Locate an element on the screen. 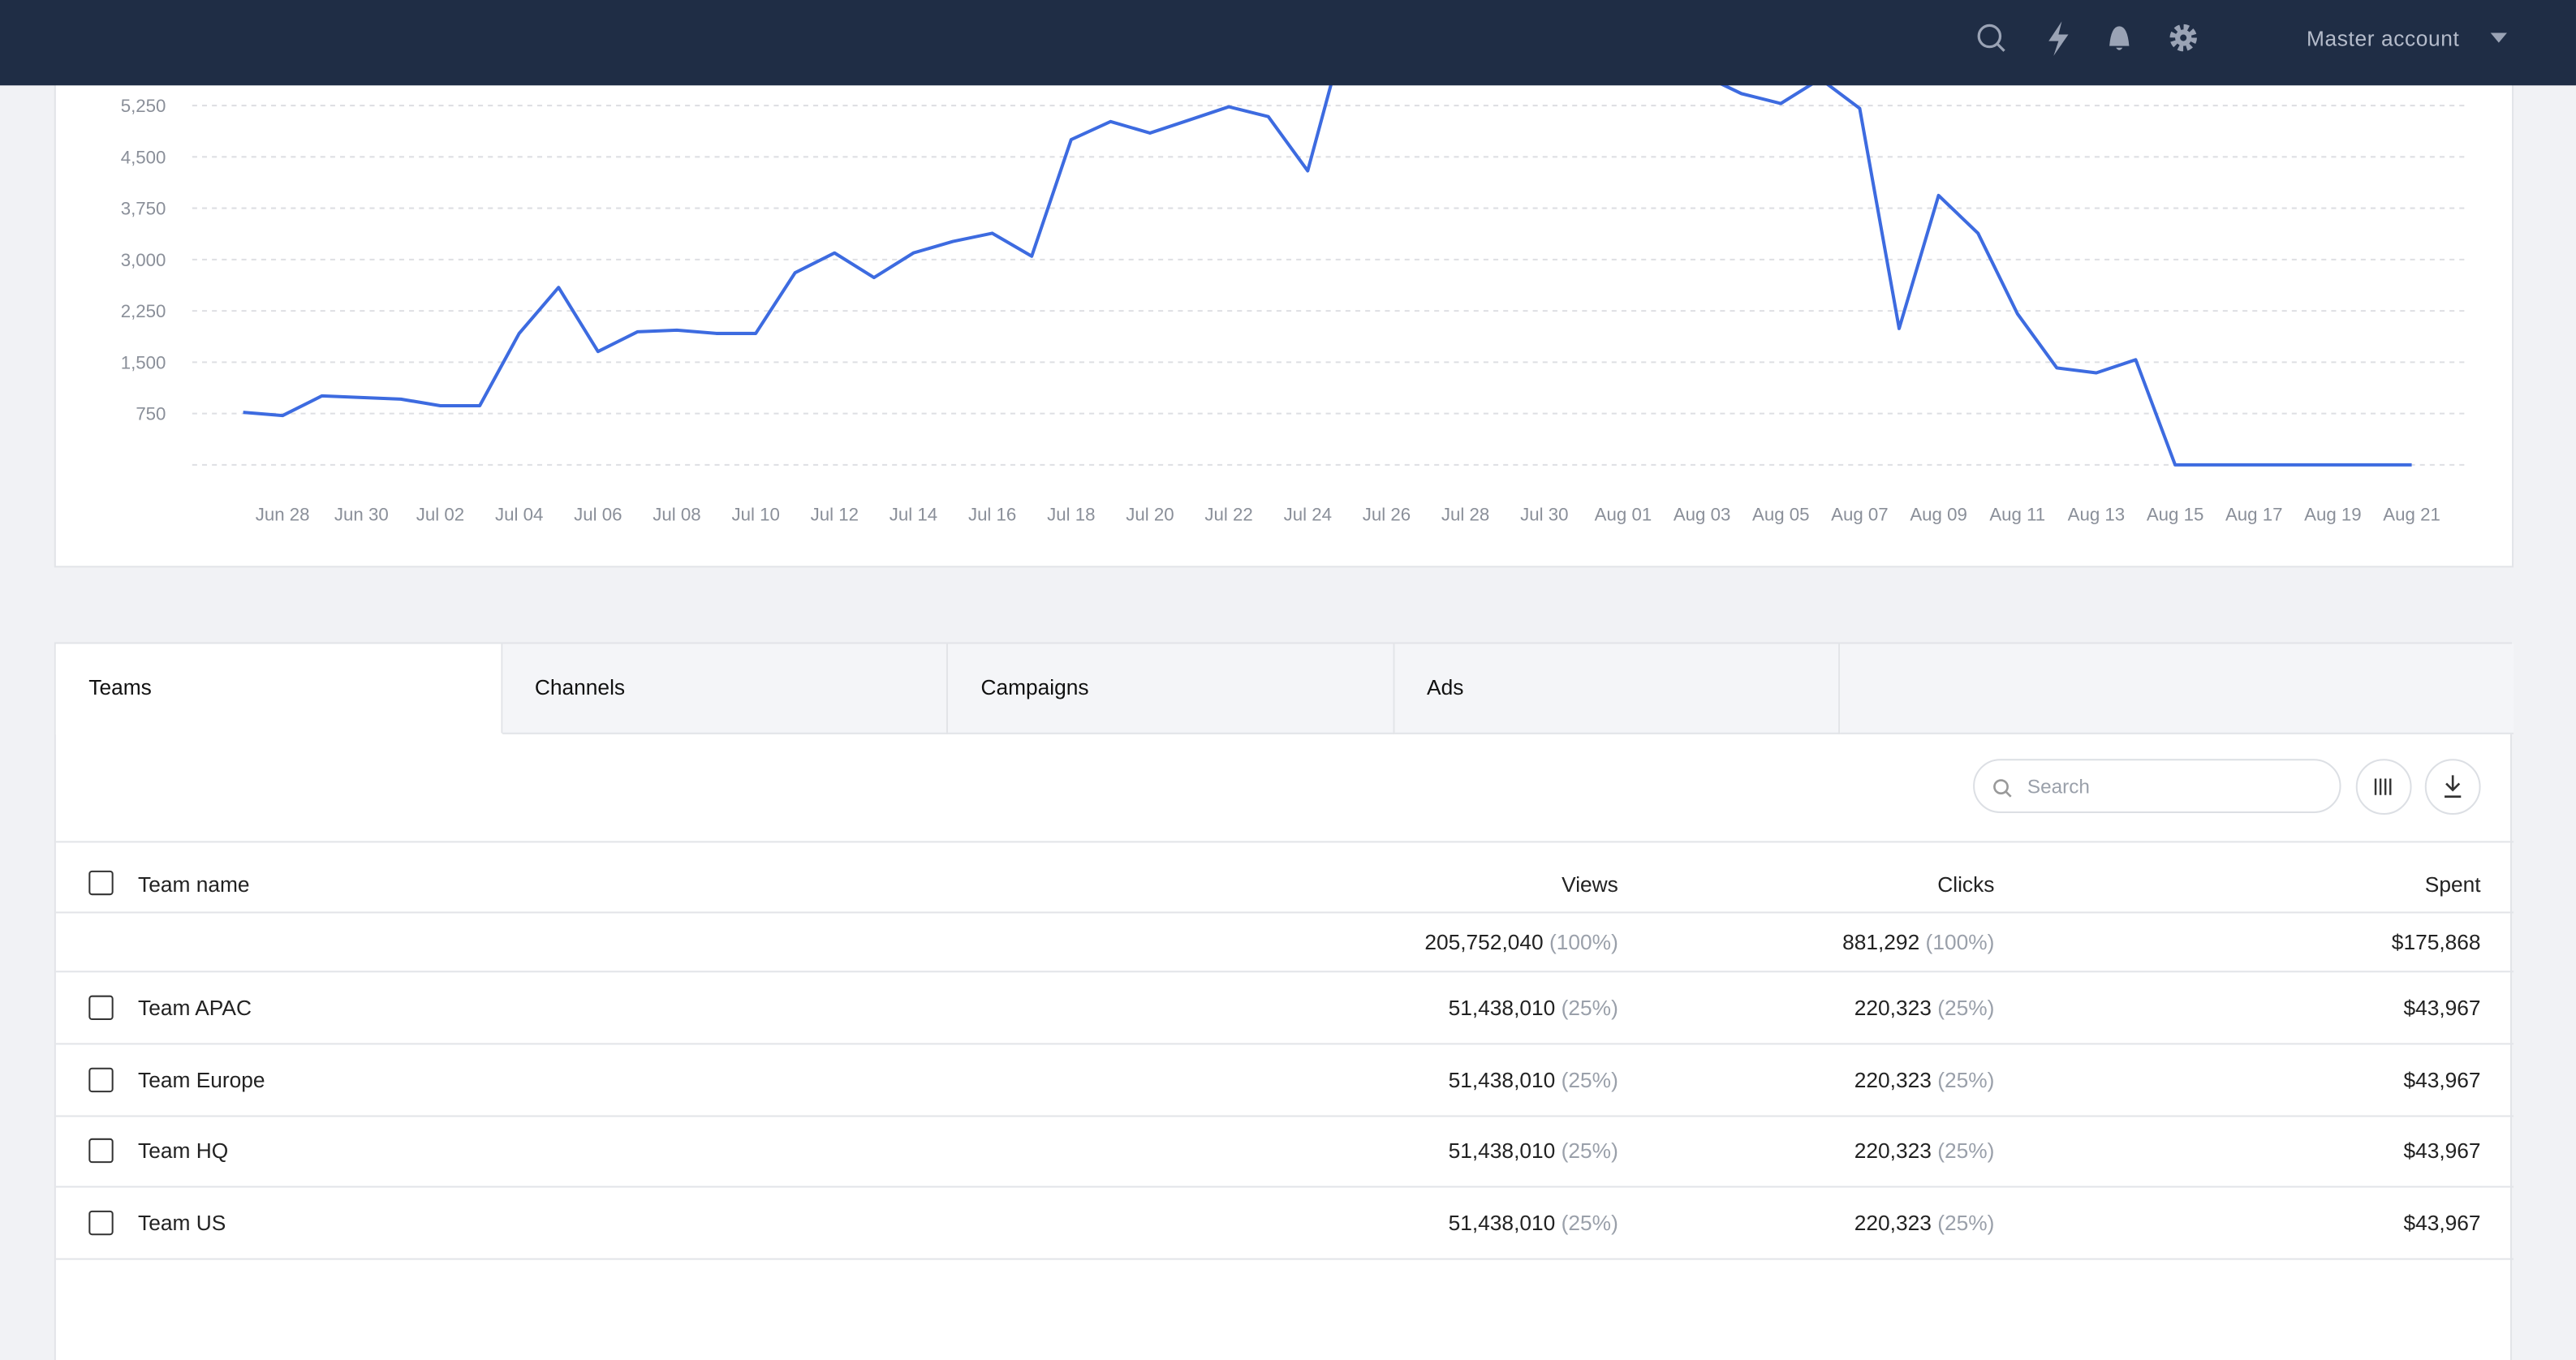  tab-filler is located at coordinates (2177, 688).